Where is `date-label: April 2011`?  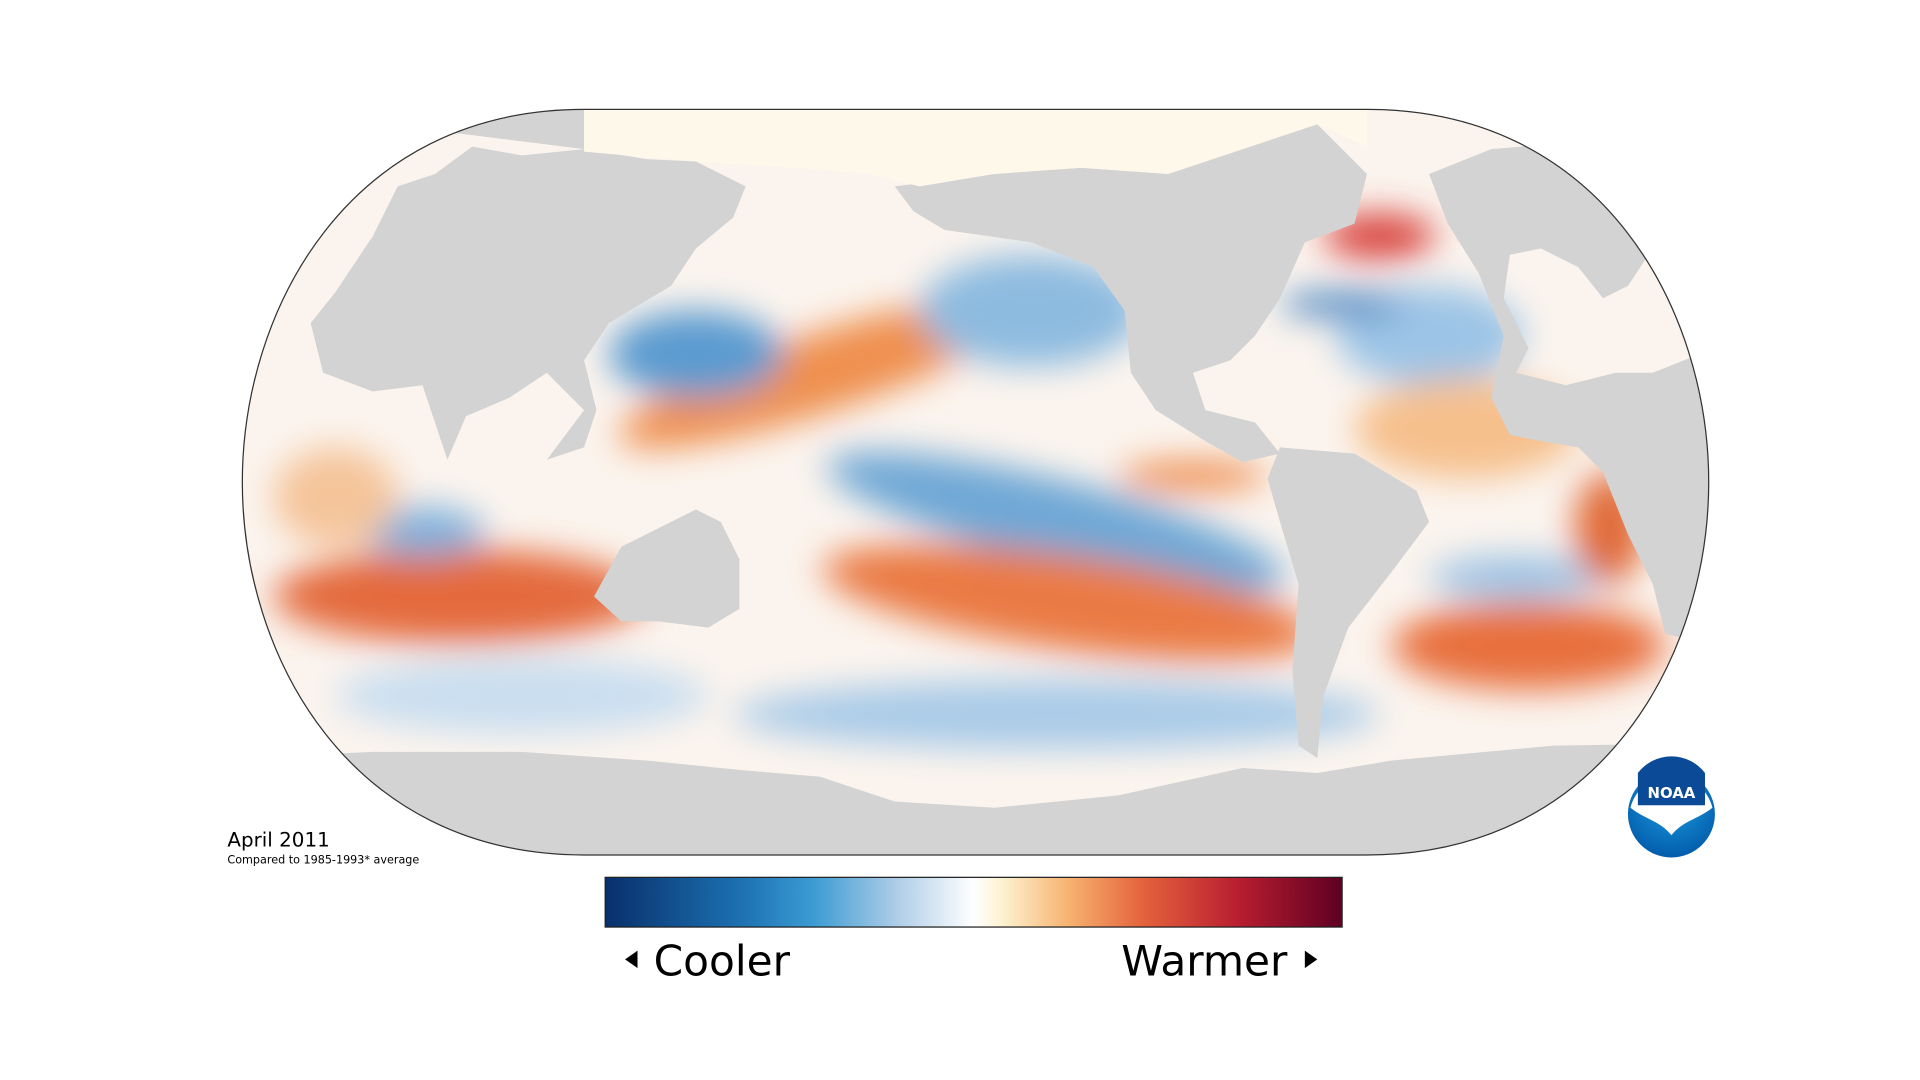 date-label: April 2011 is located at coordinates (278, 839).